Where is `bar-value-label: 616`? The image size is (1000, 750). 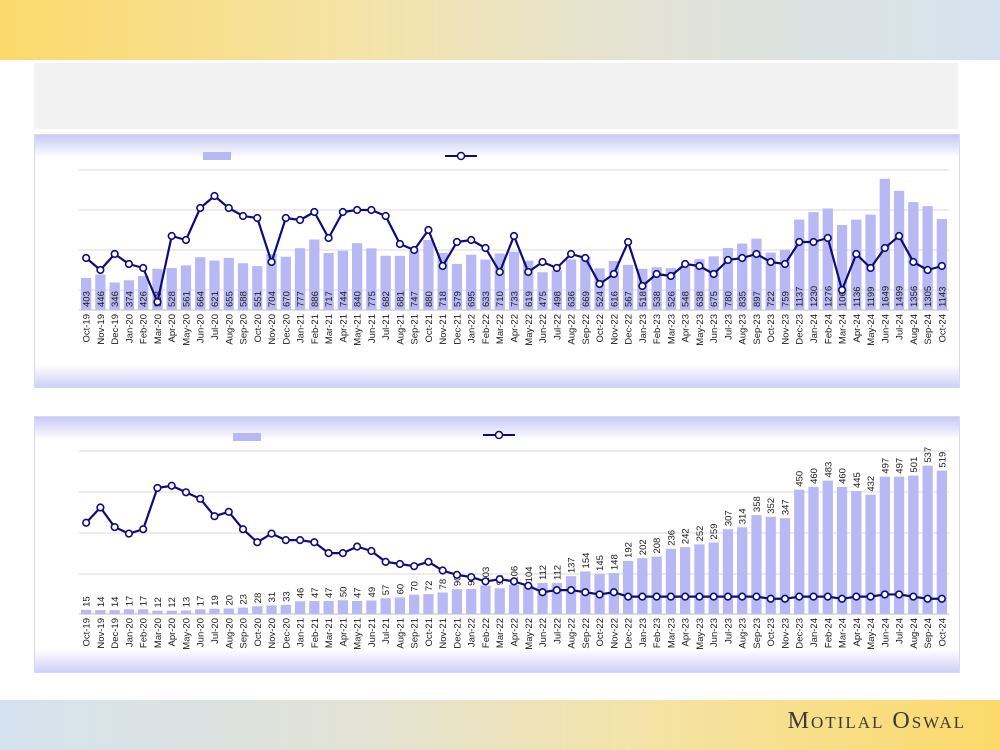 bar-value-label: 616 is located at coordinates (614, 299).